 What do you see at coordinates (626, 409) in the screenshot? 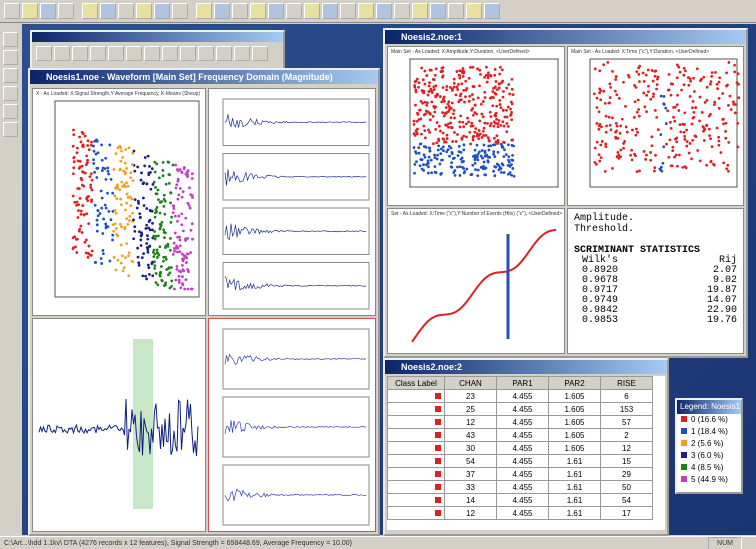
I see `table-cell: 153` at bounding box center [626, 409].